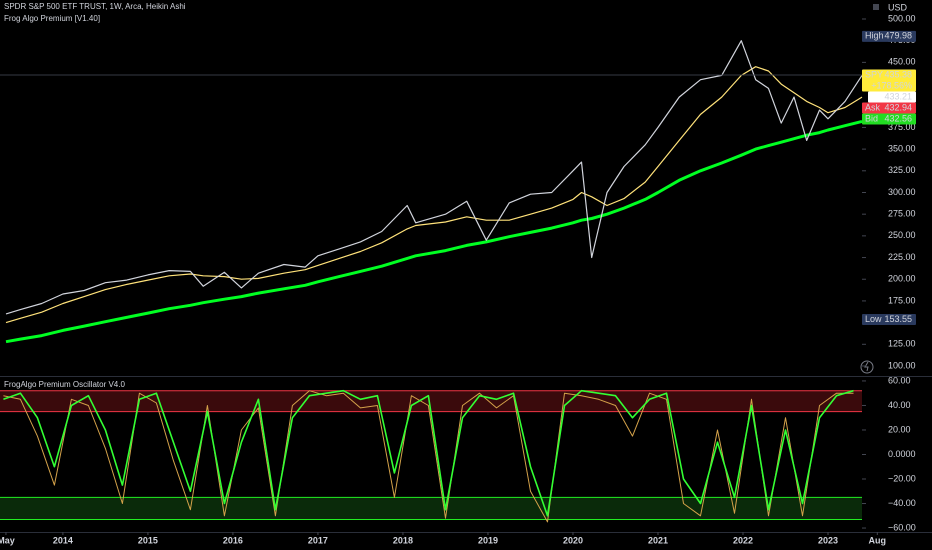  Describe the element at coordinates (902, 148) in the screenshot. I see `y-tick-label: 350.00` at that location.